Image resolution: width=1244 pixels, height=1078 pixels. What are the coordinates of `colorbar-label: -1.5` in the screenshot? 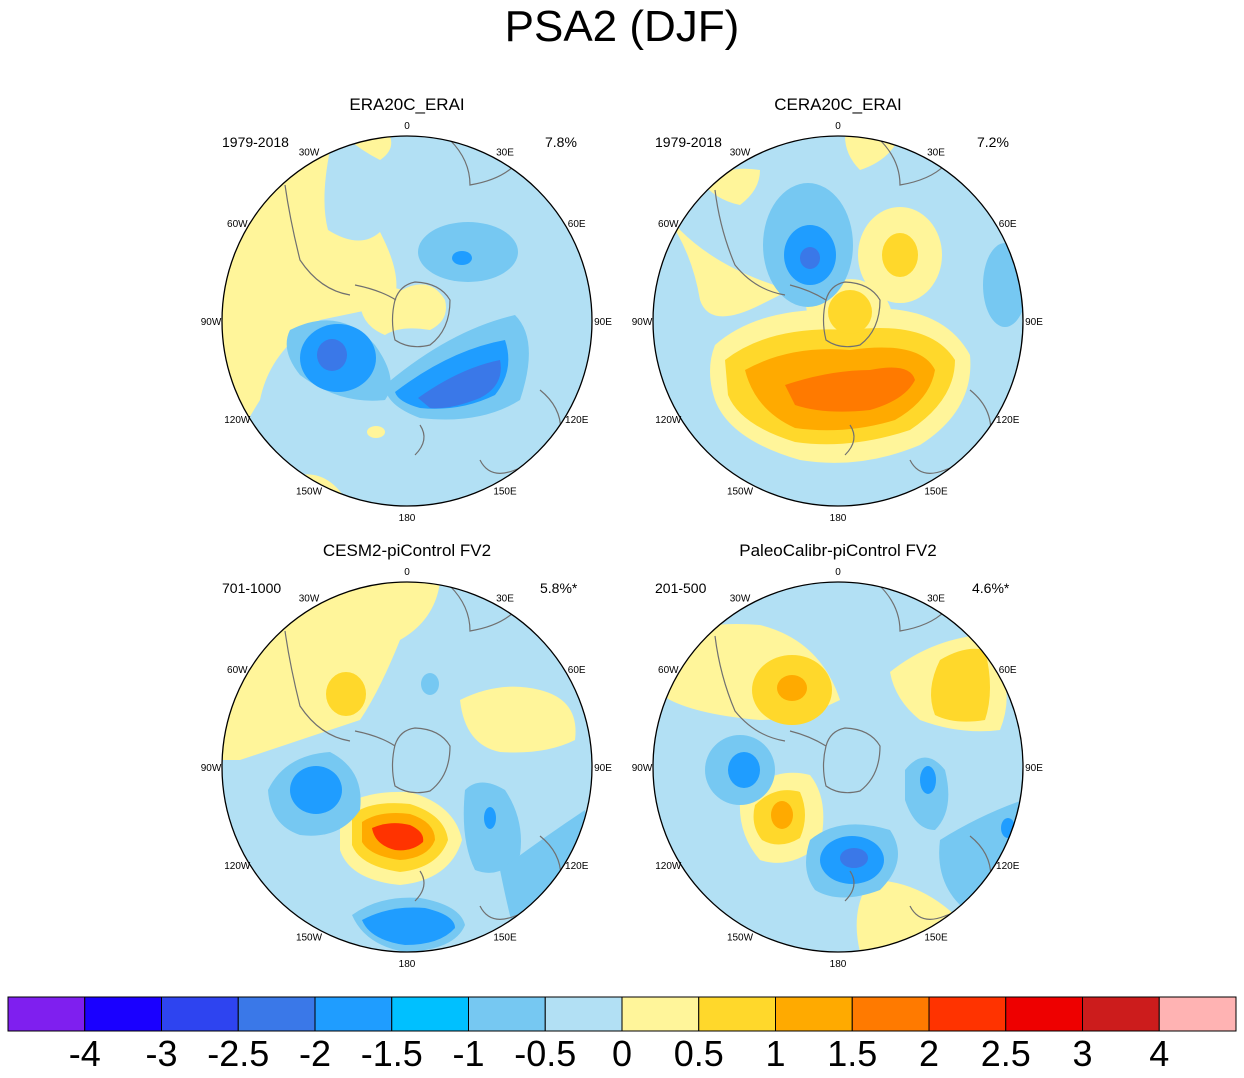 It's located at (391, 1053).